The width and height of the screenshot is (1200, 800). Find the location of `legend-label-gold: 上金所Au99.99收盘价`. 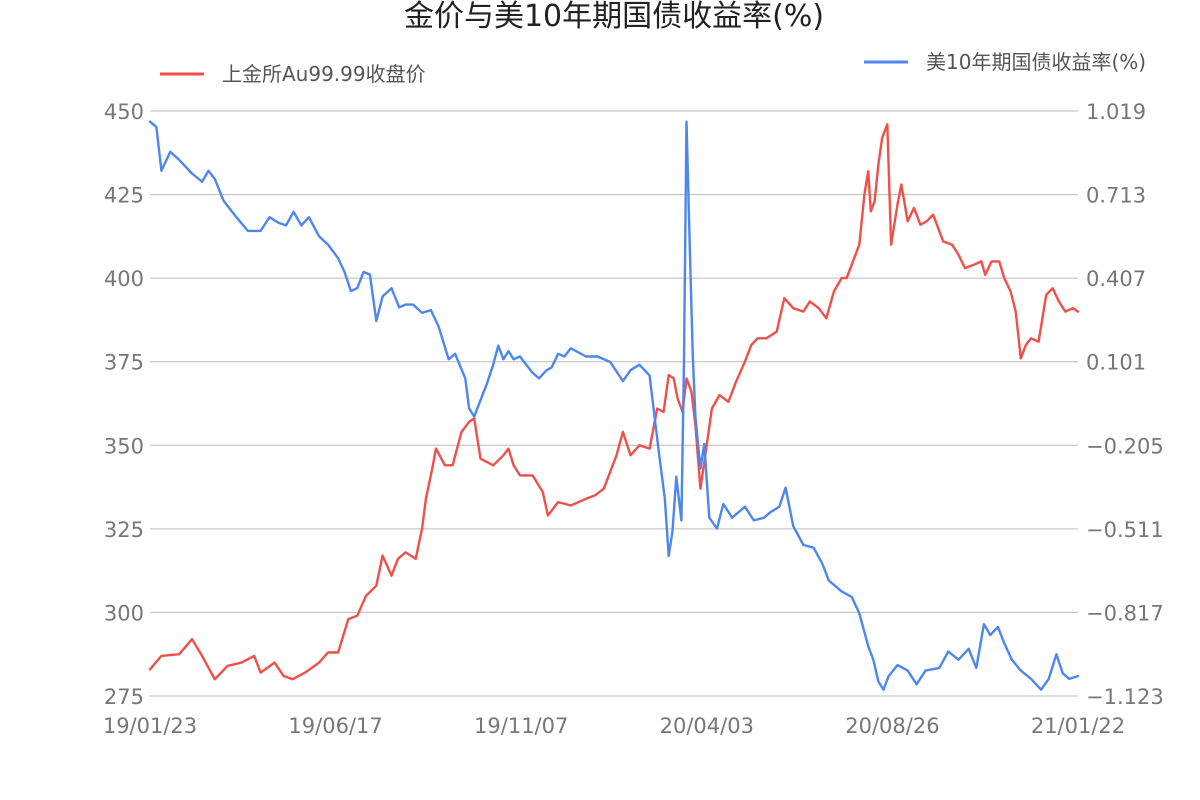

legend-label-gold: 上金所Au99.99收盘价 is located at coordinates (324, 74).